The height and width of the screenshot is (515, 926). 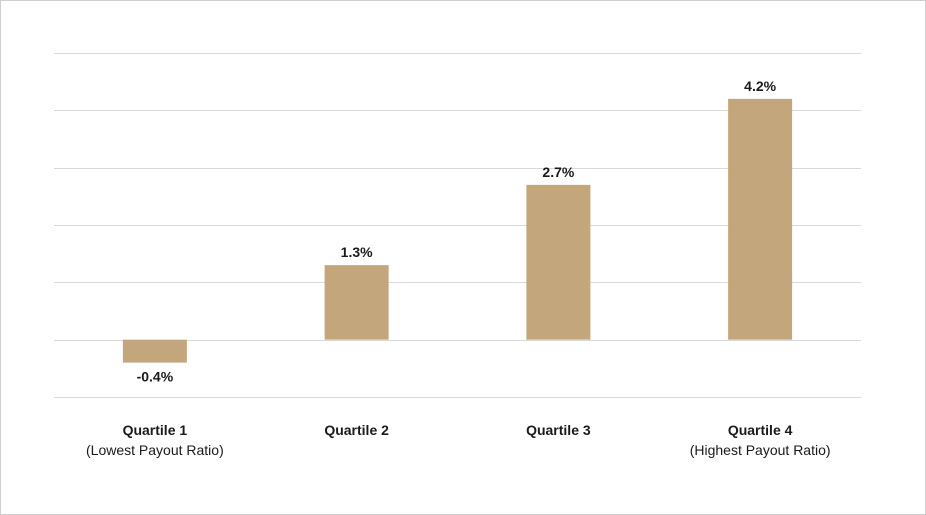 What do you see at coordinates (155, 377) in the screenshot?
I see `value-label-1: -0.4%` at bounding box center [155, 377].